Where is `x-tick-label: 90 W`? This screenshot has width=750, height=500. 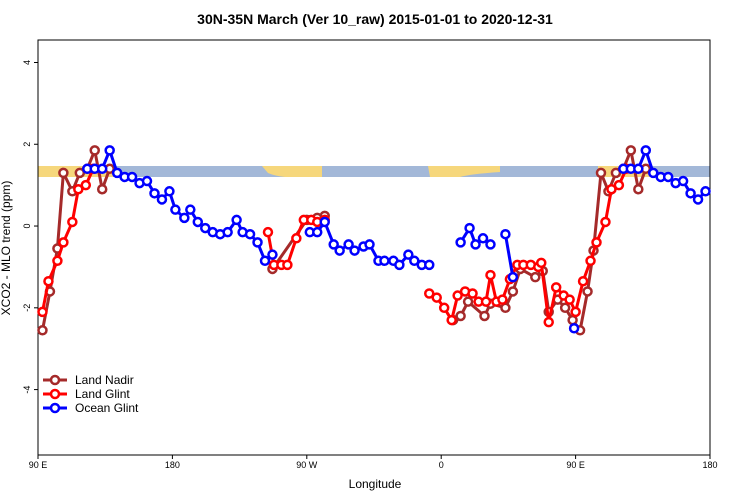
x-tick-label: 90 W is located at coordinates (307, 465).